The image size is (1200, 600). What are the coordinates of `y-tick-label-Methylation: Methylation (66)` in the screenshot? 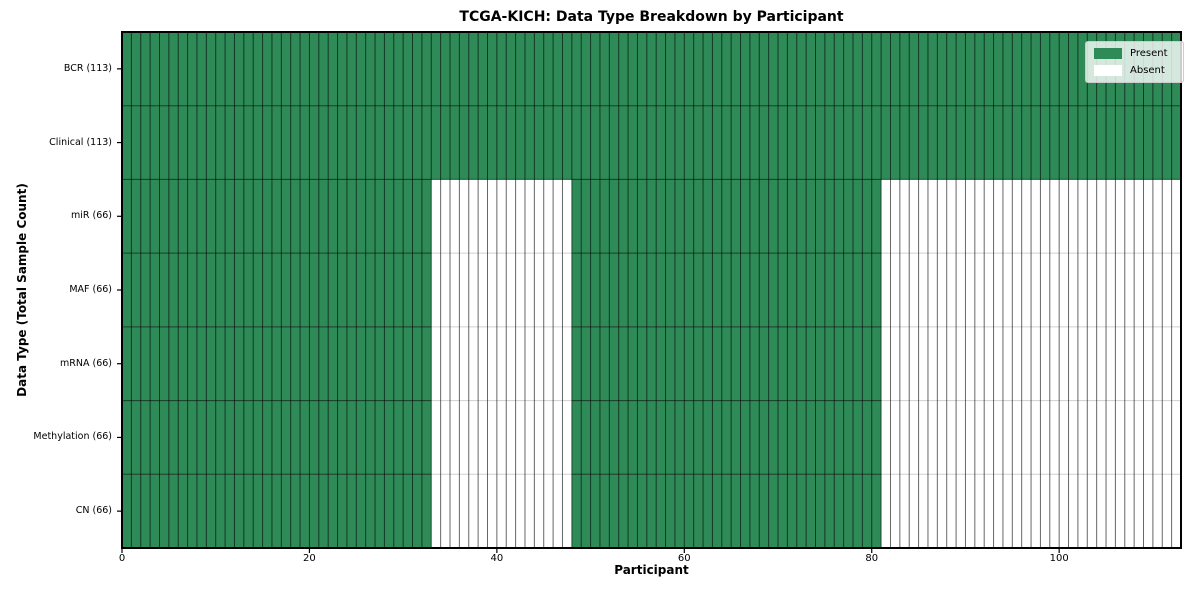 It's located at (72, 437).